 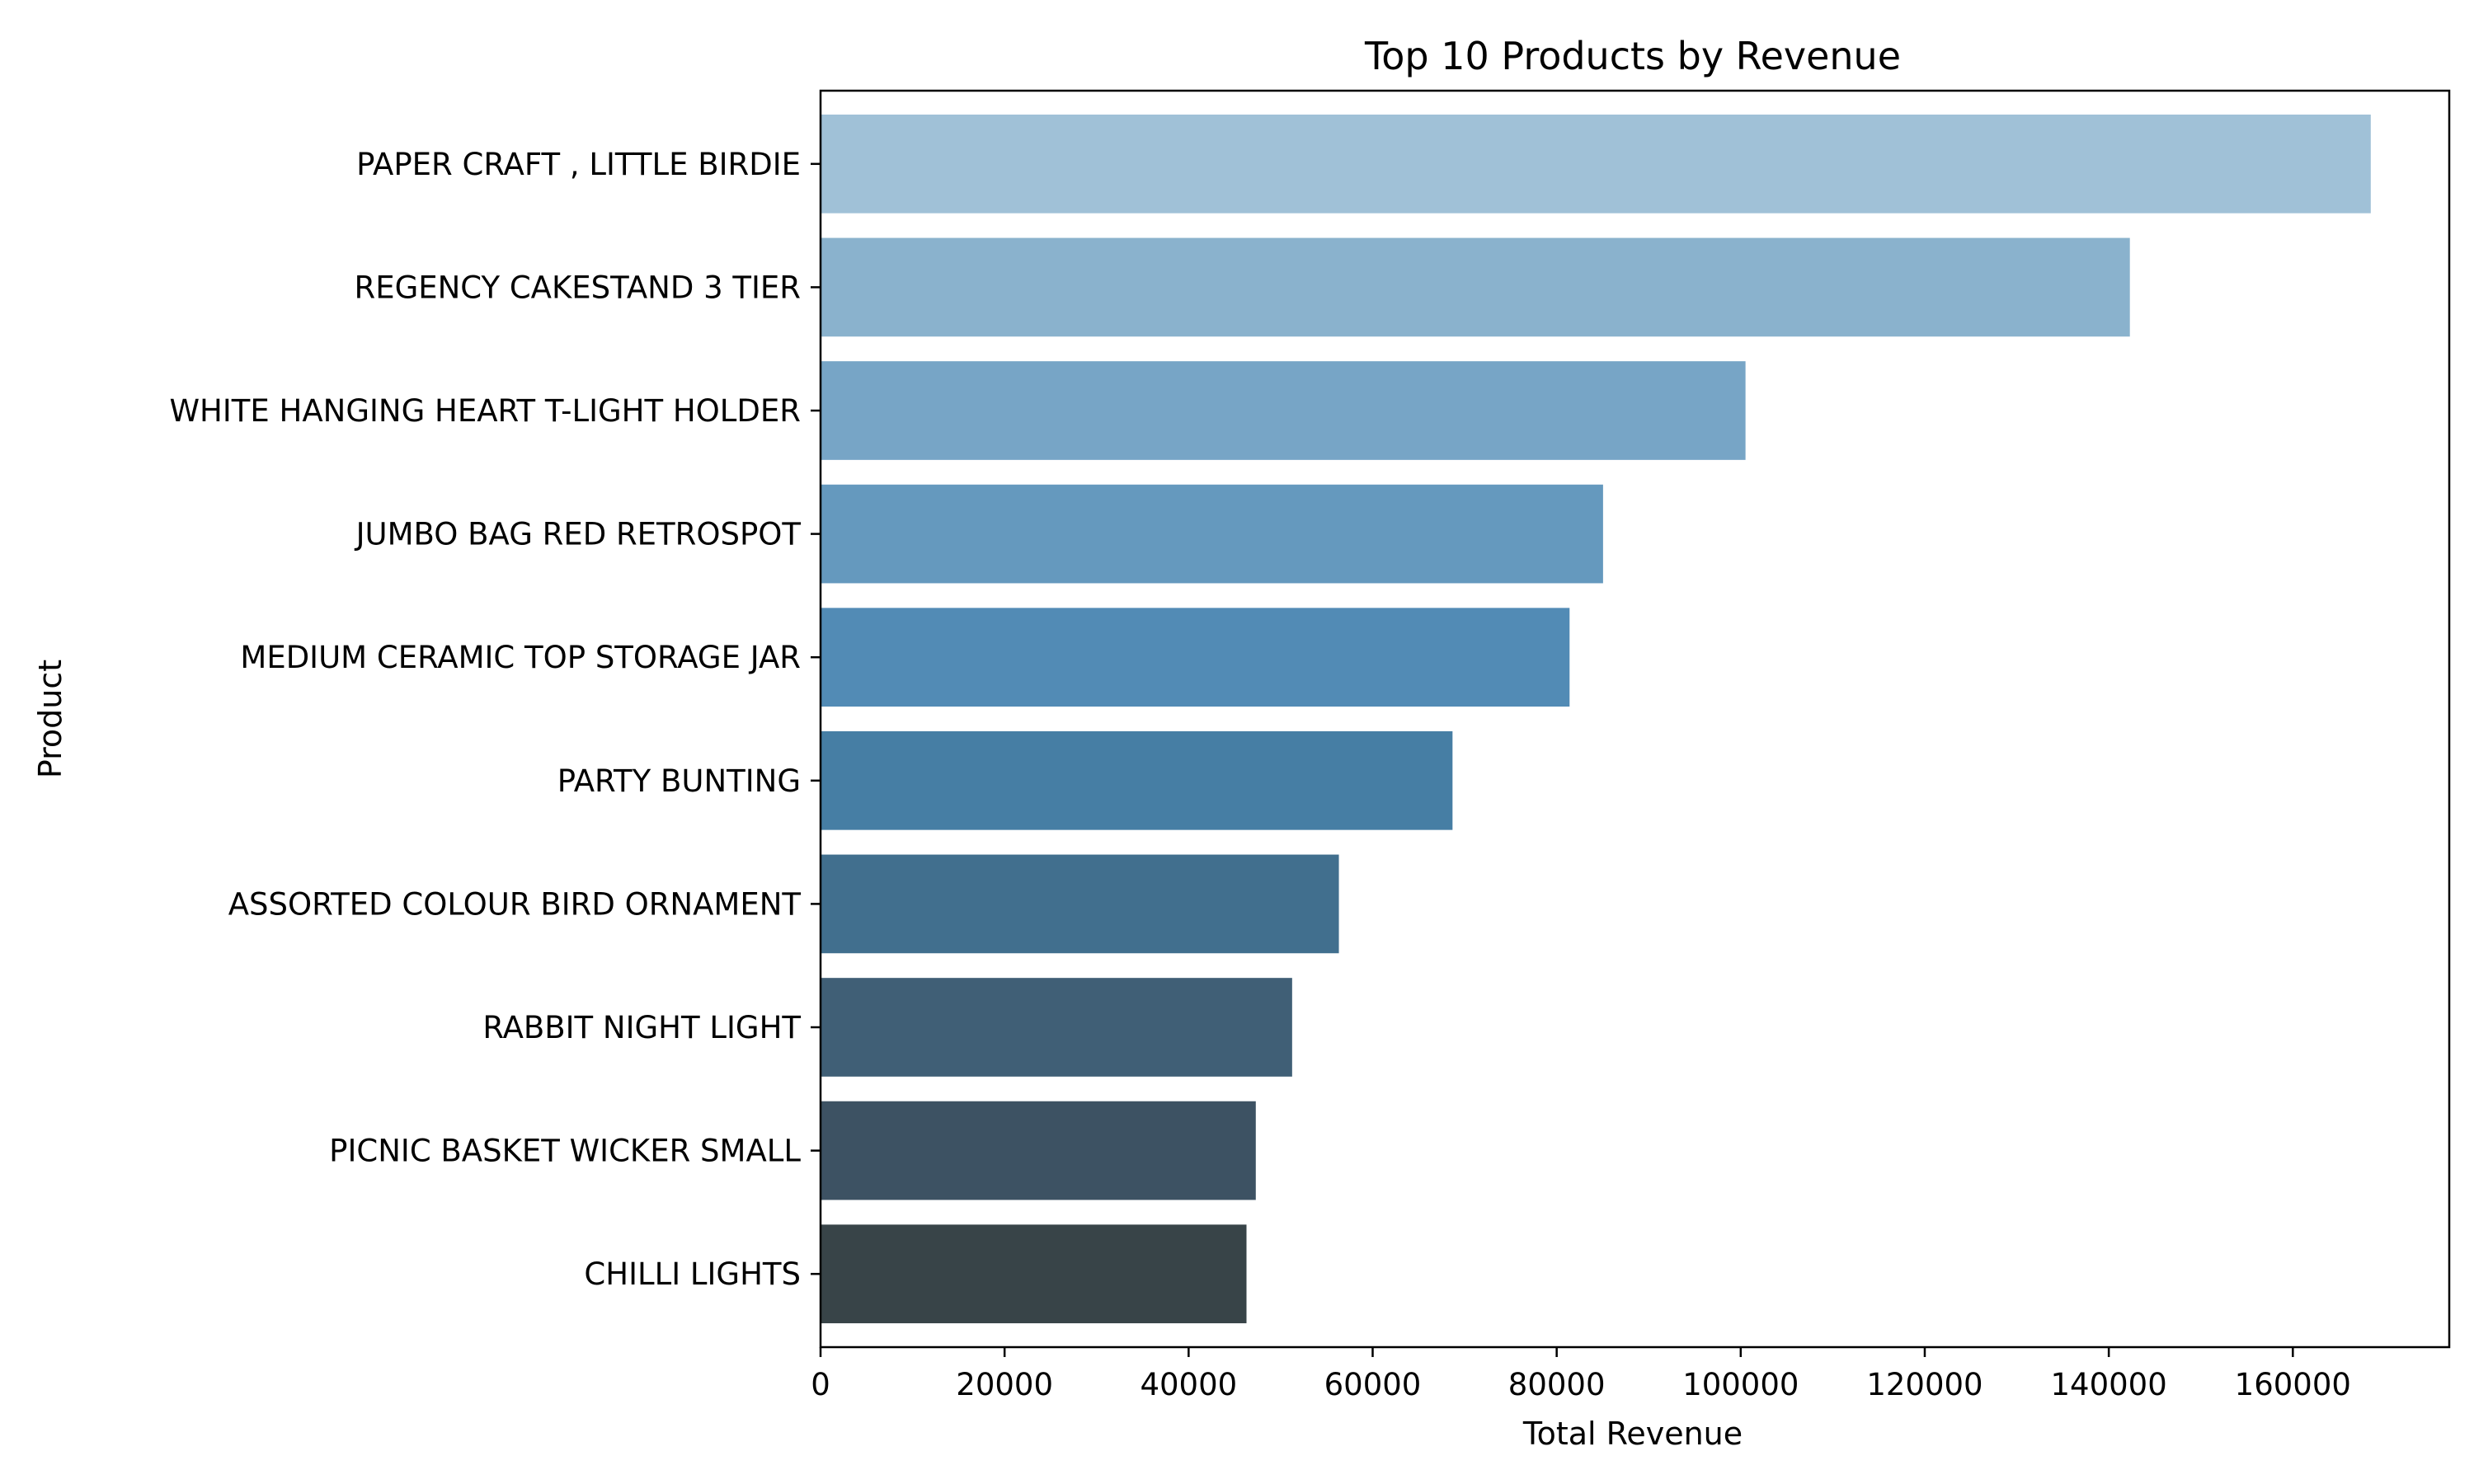 What do you see at coordinates (2109, 1384) in the screenshot?
I see `x-tick-label: 140000` at bounding box center [2109, 1384].